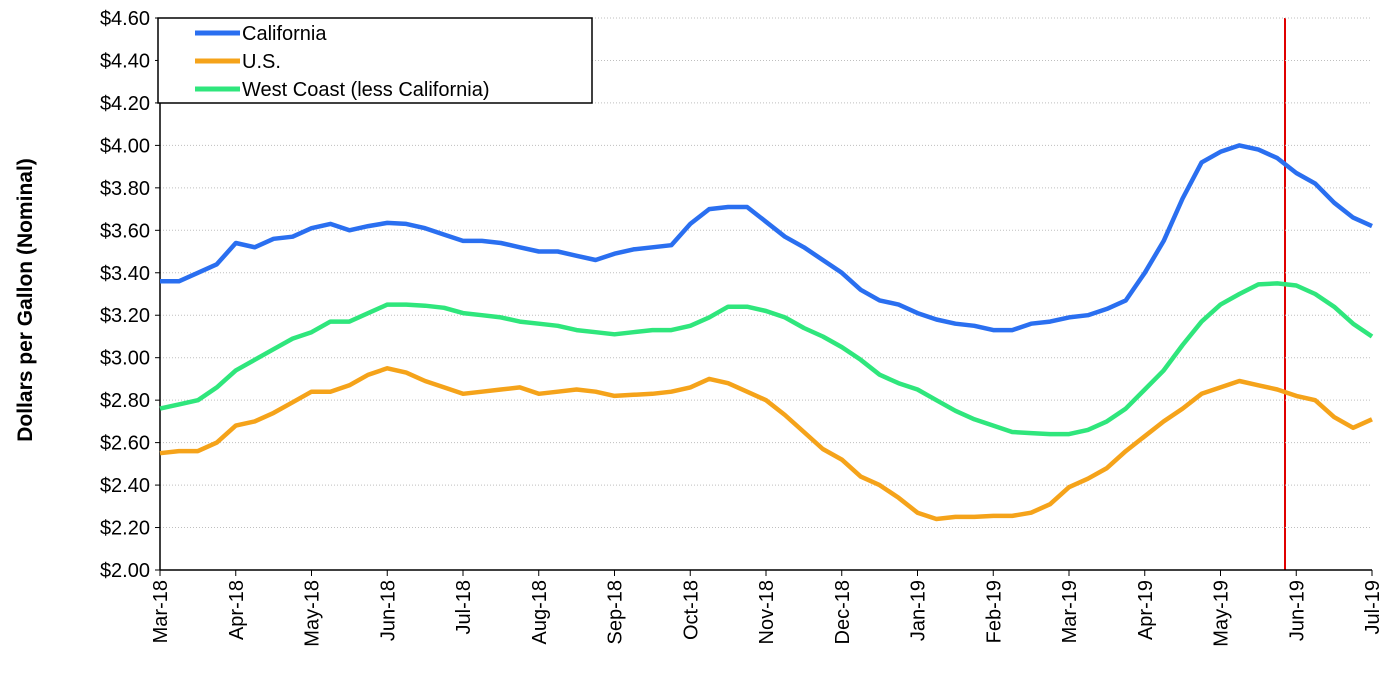 Image resolution: width=1394 pixels, height=673 pixels. Describe the element at coordinates (25, 300) in the screenshot. I see `y-axis-title: Dollars per Gallon (Nominal)` at that location.